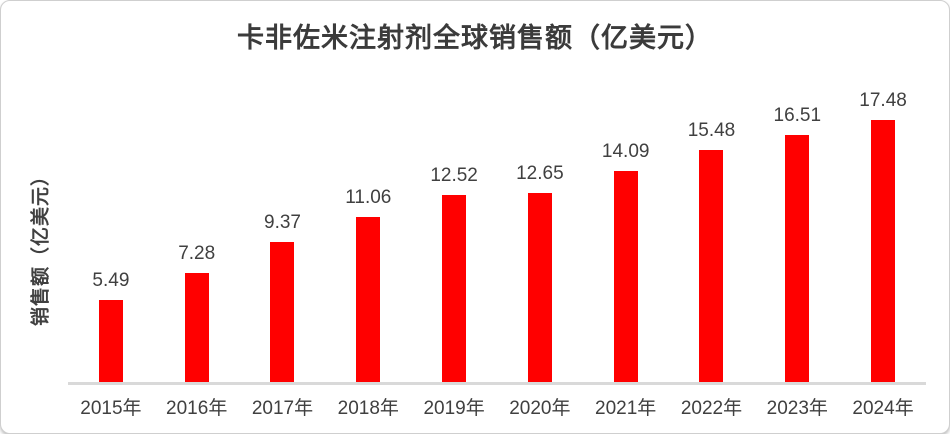 The image size is (950, 434). I want to click on bar-column: 7.28, so click(197, 313).